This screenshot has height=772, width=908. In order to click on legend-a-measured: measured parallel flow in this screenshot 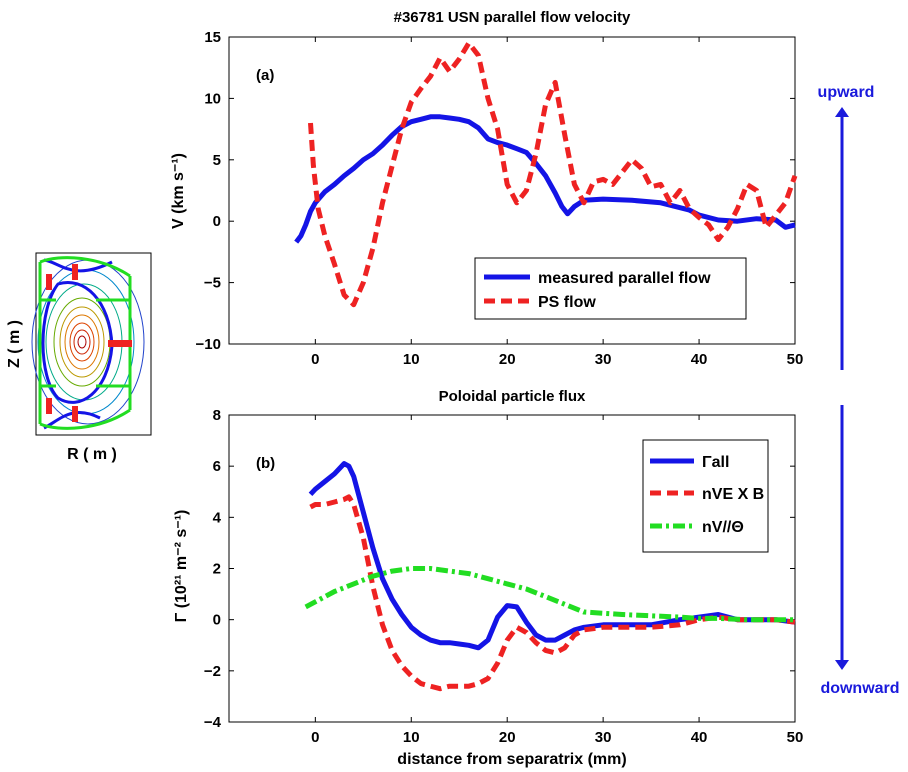, I will do `click(624, 278)`.